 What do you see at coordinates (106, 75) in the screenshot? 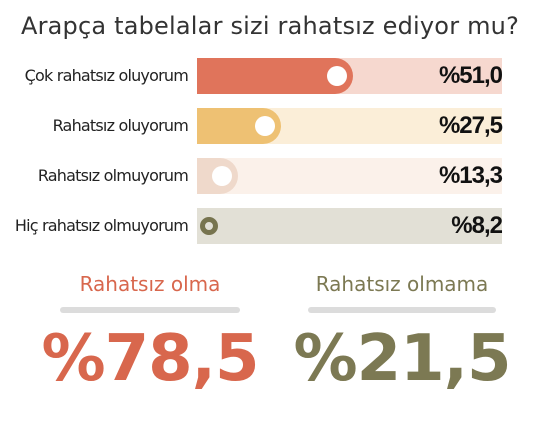
I see `category-label-1: Çok rahatsız oluyorum` at bounding box center [106, 75].